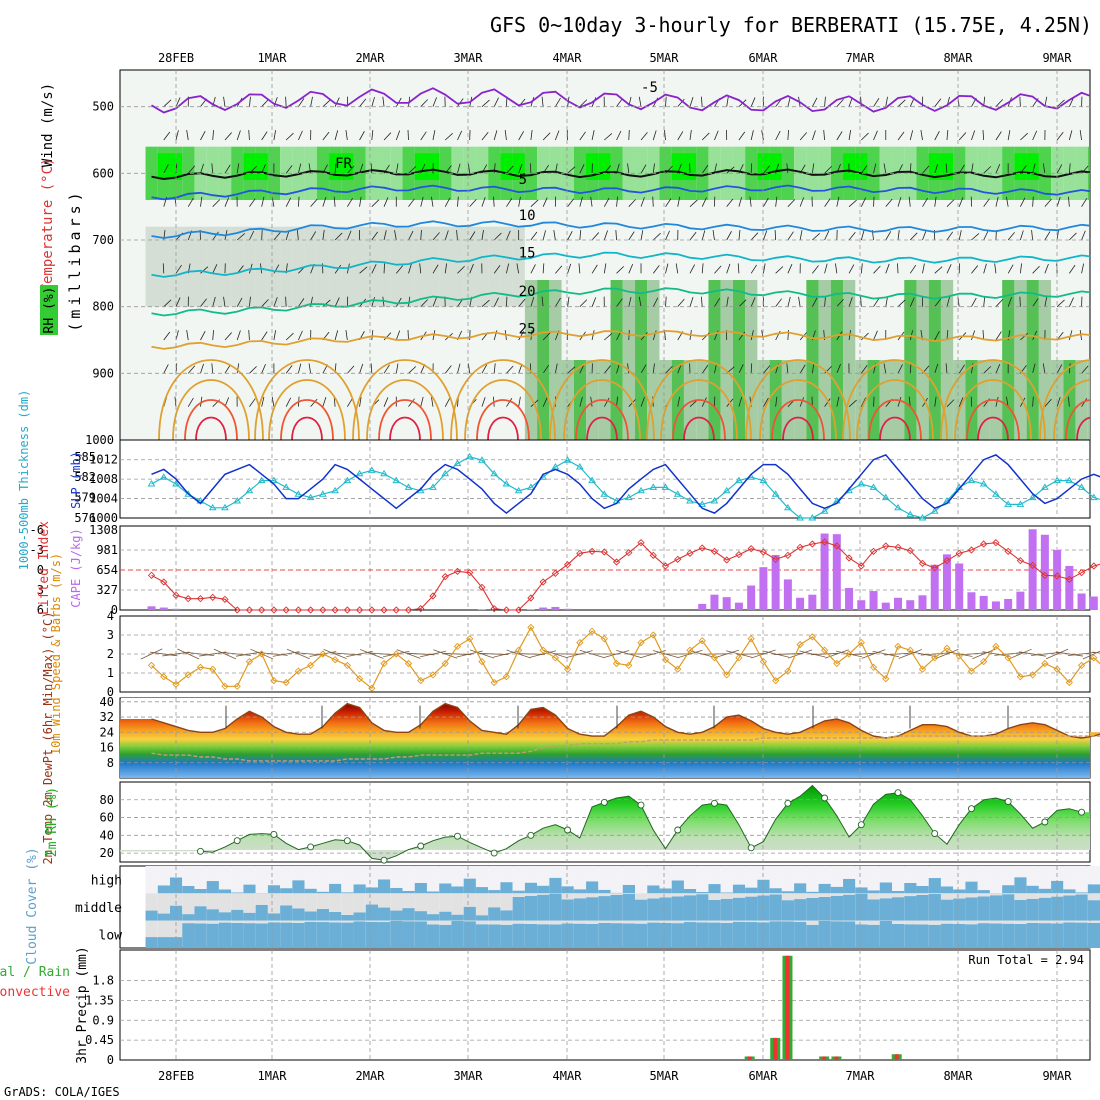 The height and width of the screenshot is (1100, 1100). I want to click on warm-contour, so click(798, 419).